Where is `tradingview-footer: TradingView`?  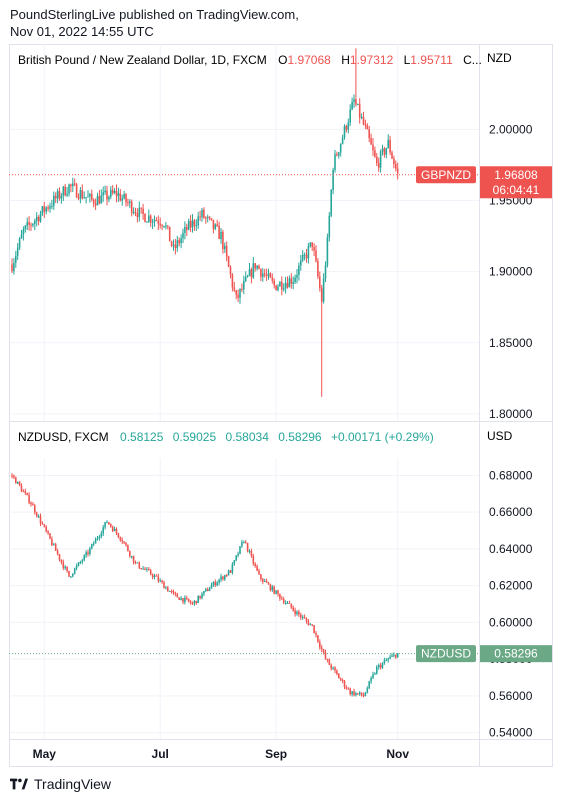 tradingview-footer: TradingView is located at coordinates (60, 784).